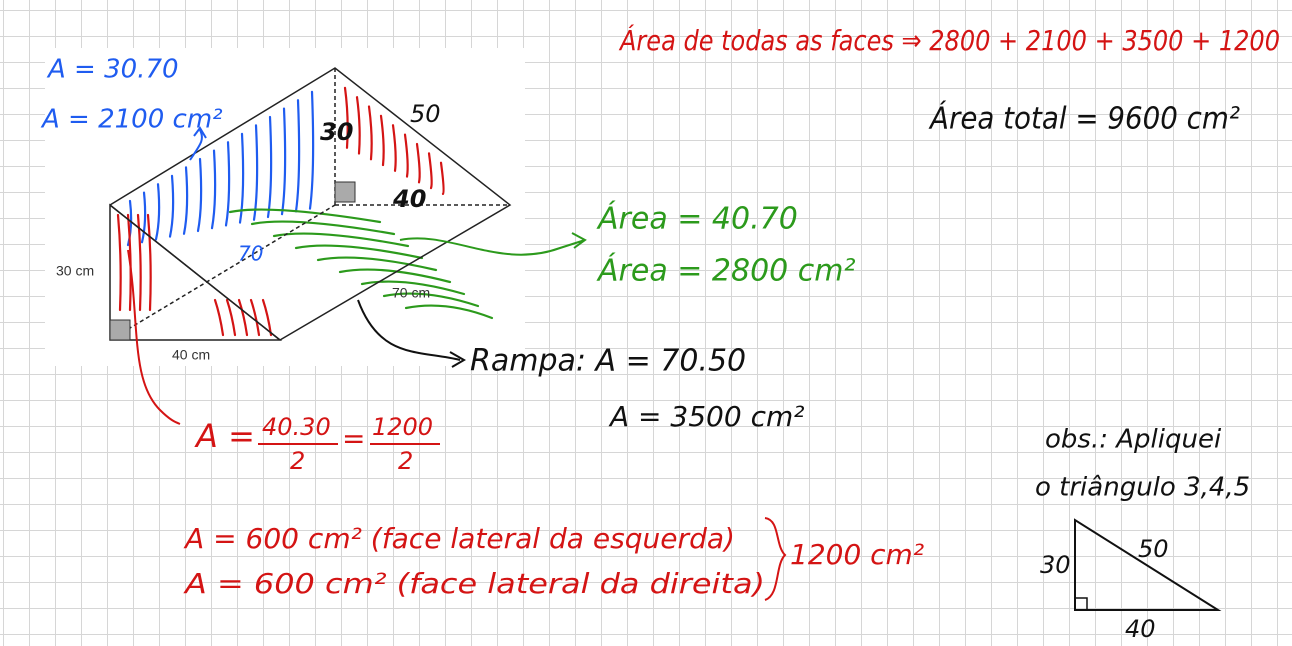 The height and width of the screenshot is (646, 1292). I want to click on area-lhs: A =, so click(224, 436).